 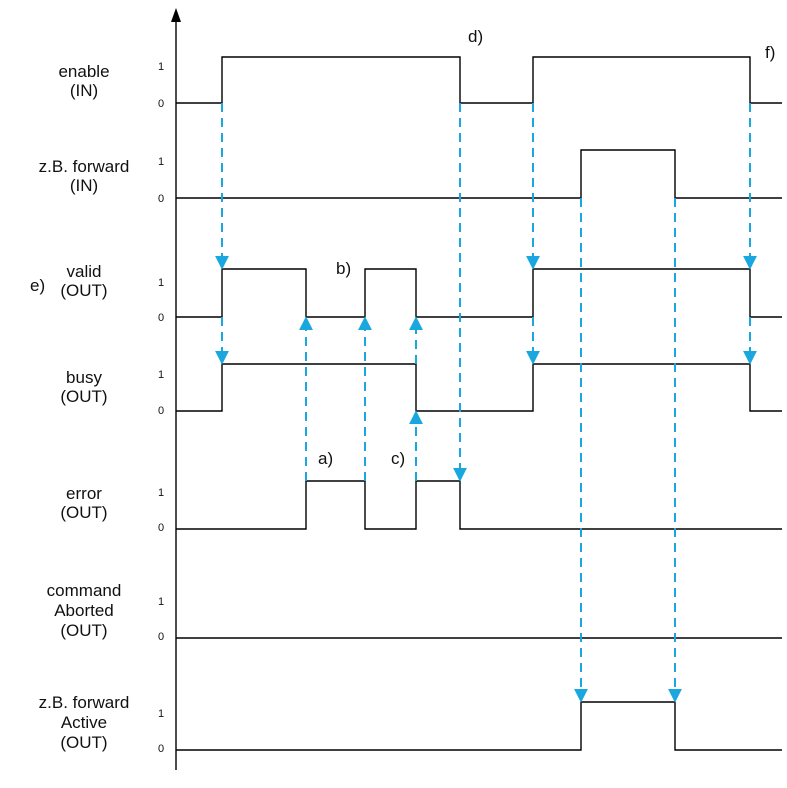 I want to click on annotation-a: a), so click(x=325, y=458).